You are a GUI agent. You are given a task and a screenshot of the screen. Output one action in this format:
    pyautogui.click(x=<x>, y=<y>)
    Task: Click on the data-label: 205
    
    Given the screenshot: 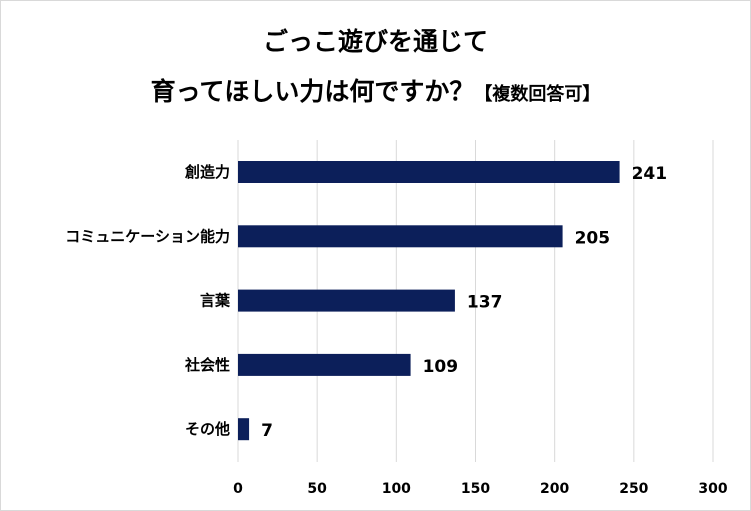 What is the action you would take?
    pyautogui.click(x=593, y=238)
    